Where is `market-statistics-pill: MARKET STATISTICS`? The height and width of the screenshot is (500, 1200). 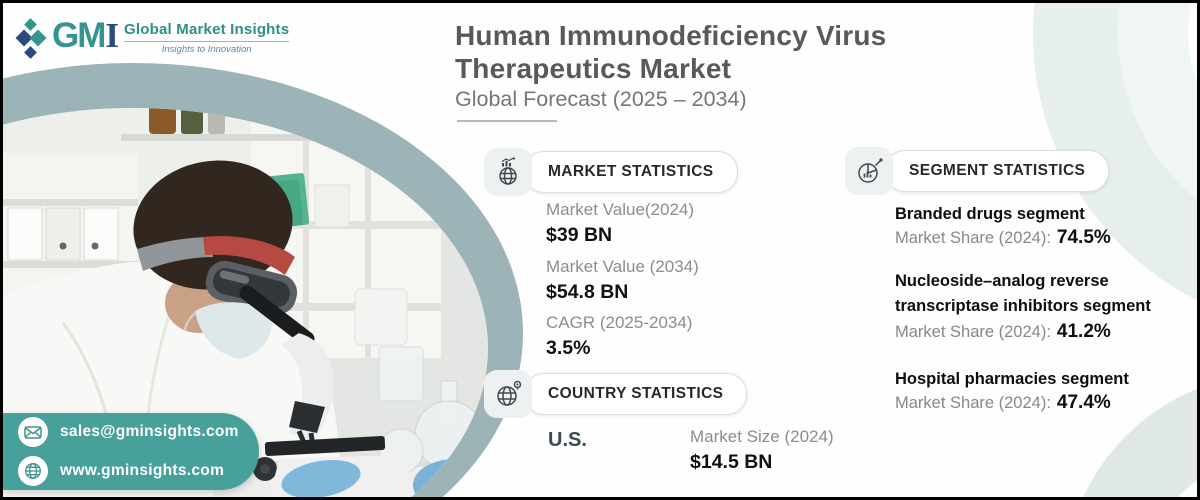 market-statistics-pill: MARKET STATISTICS is located at coordinates (631, 172).